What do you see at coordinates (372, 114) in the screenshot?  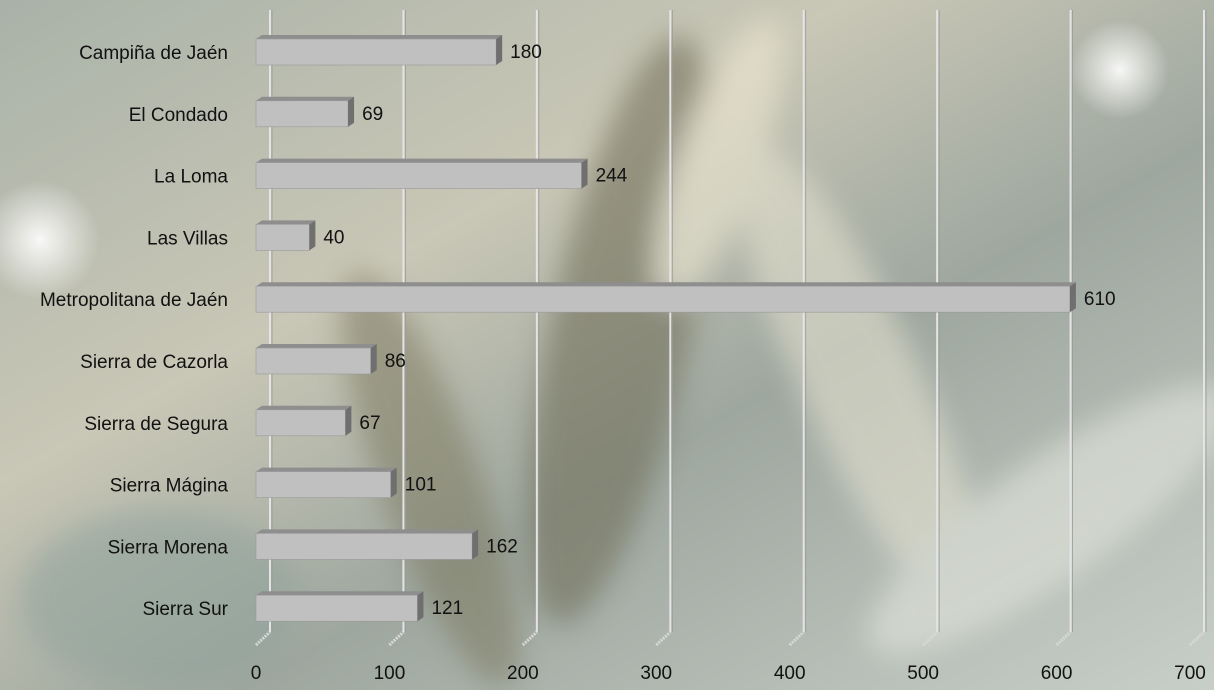 I see `value-label: 69` at bounding box center [372, 114].